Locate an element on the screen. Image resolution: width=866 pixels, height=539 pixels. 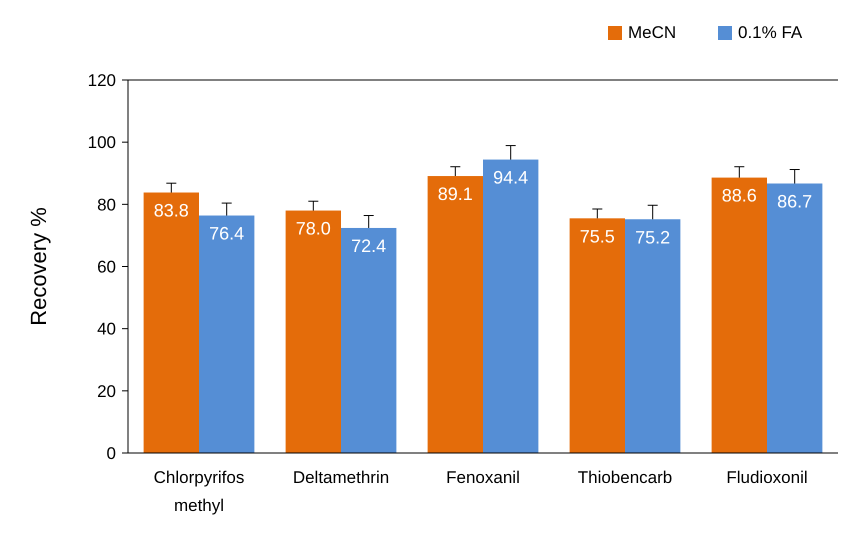
data-label: 83.8 is located at coordinates (171, 210).